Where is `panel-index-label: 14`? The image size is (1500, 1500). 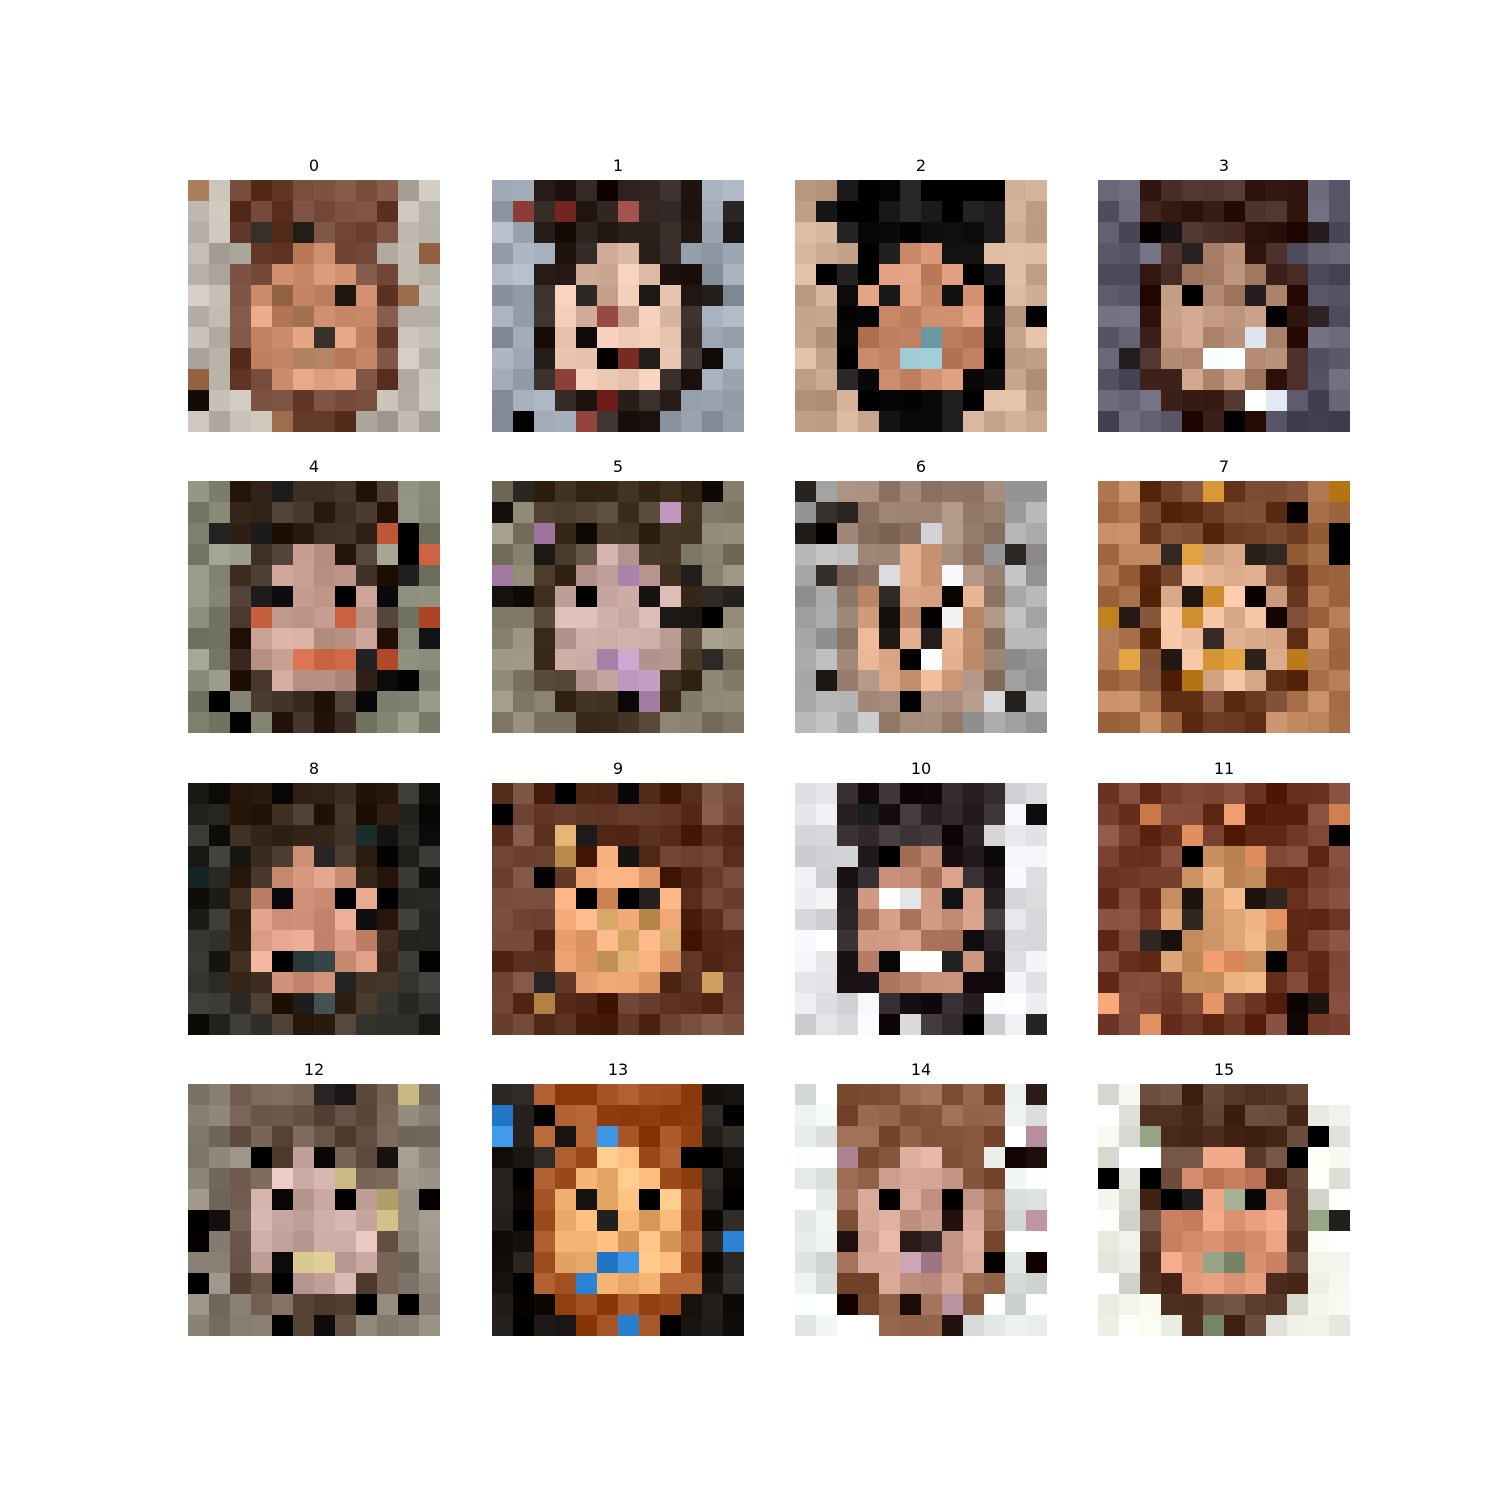 panel-index-label: 14 is located at coordinates (921, 1069).